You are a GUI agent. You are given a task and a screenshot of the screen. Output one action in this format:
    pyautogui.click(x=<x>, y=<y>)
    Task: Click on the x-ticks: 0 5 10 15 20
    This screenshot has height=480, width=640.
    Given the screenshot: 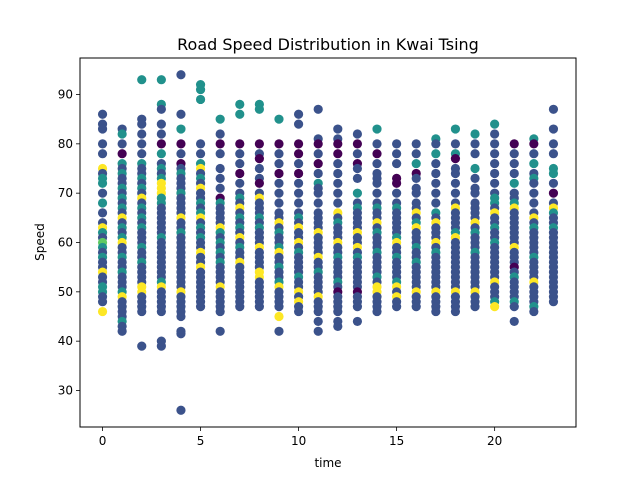 What is the action you would take?
    pyautogui.click(x=300, y=437)
    